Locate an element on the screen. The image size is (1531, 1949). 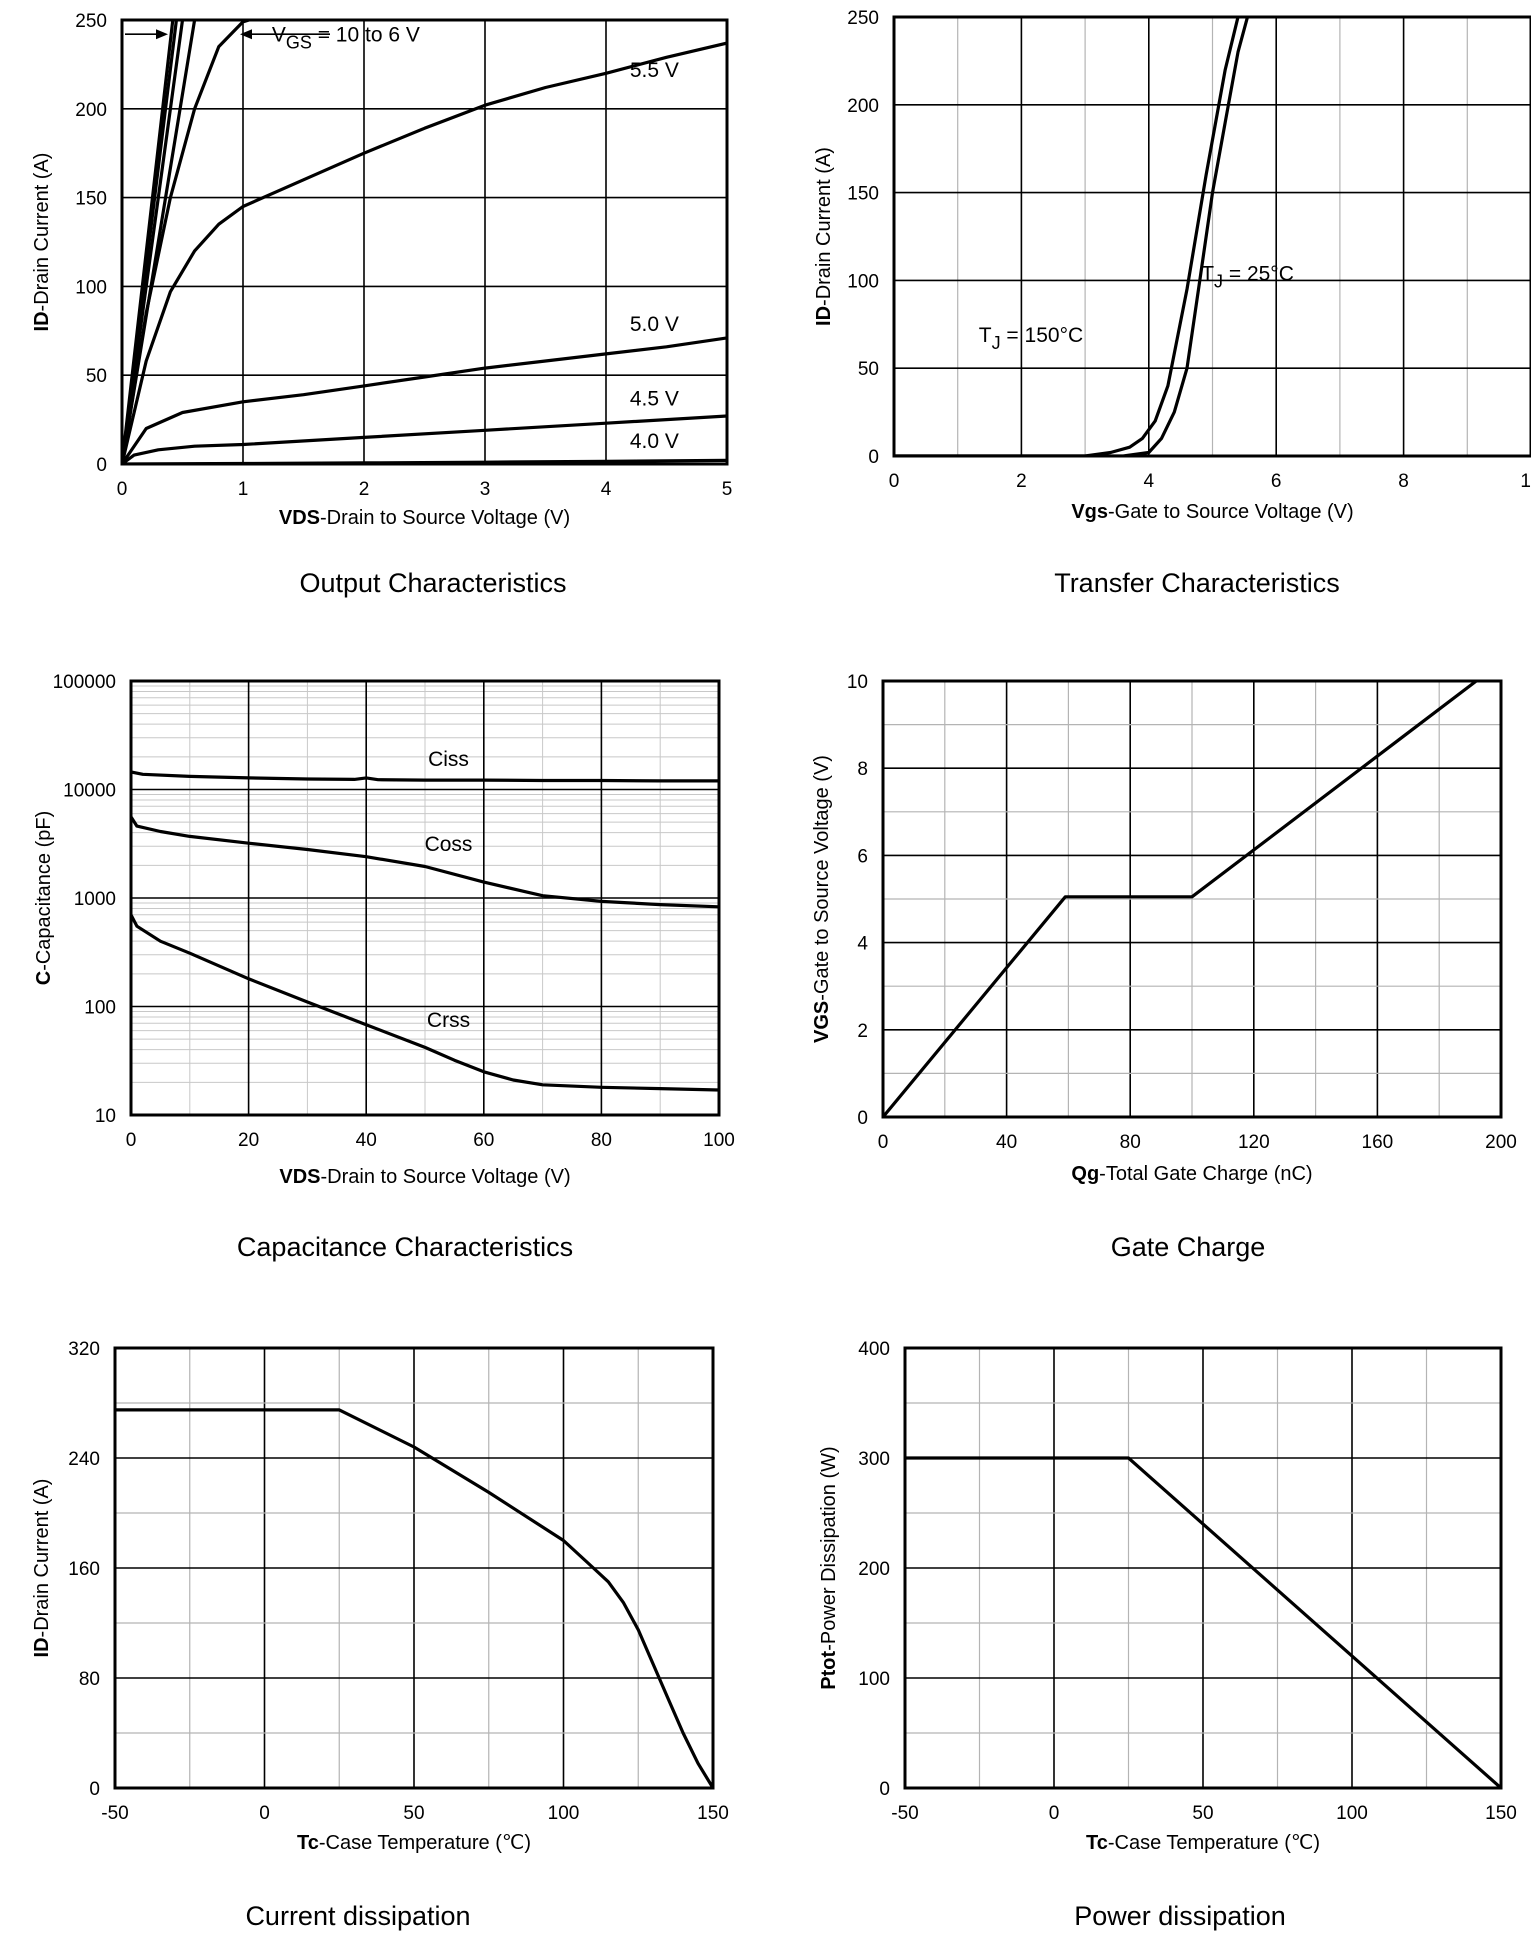
y-tick-label: 10000 is located at coordinates (89, 791).